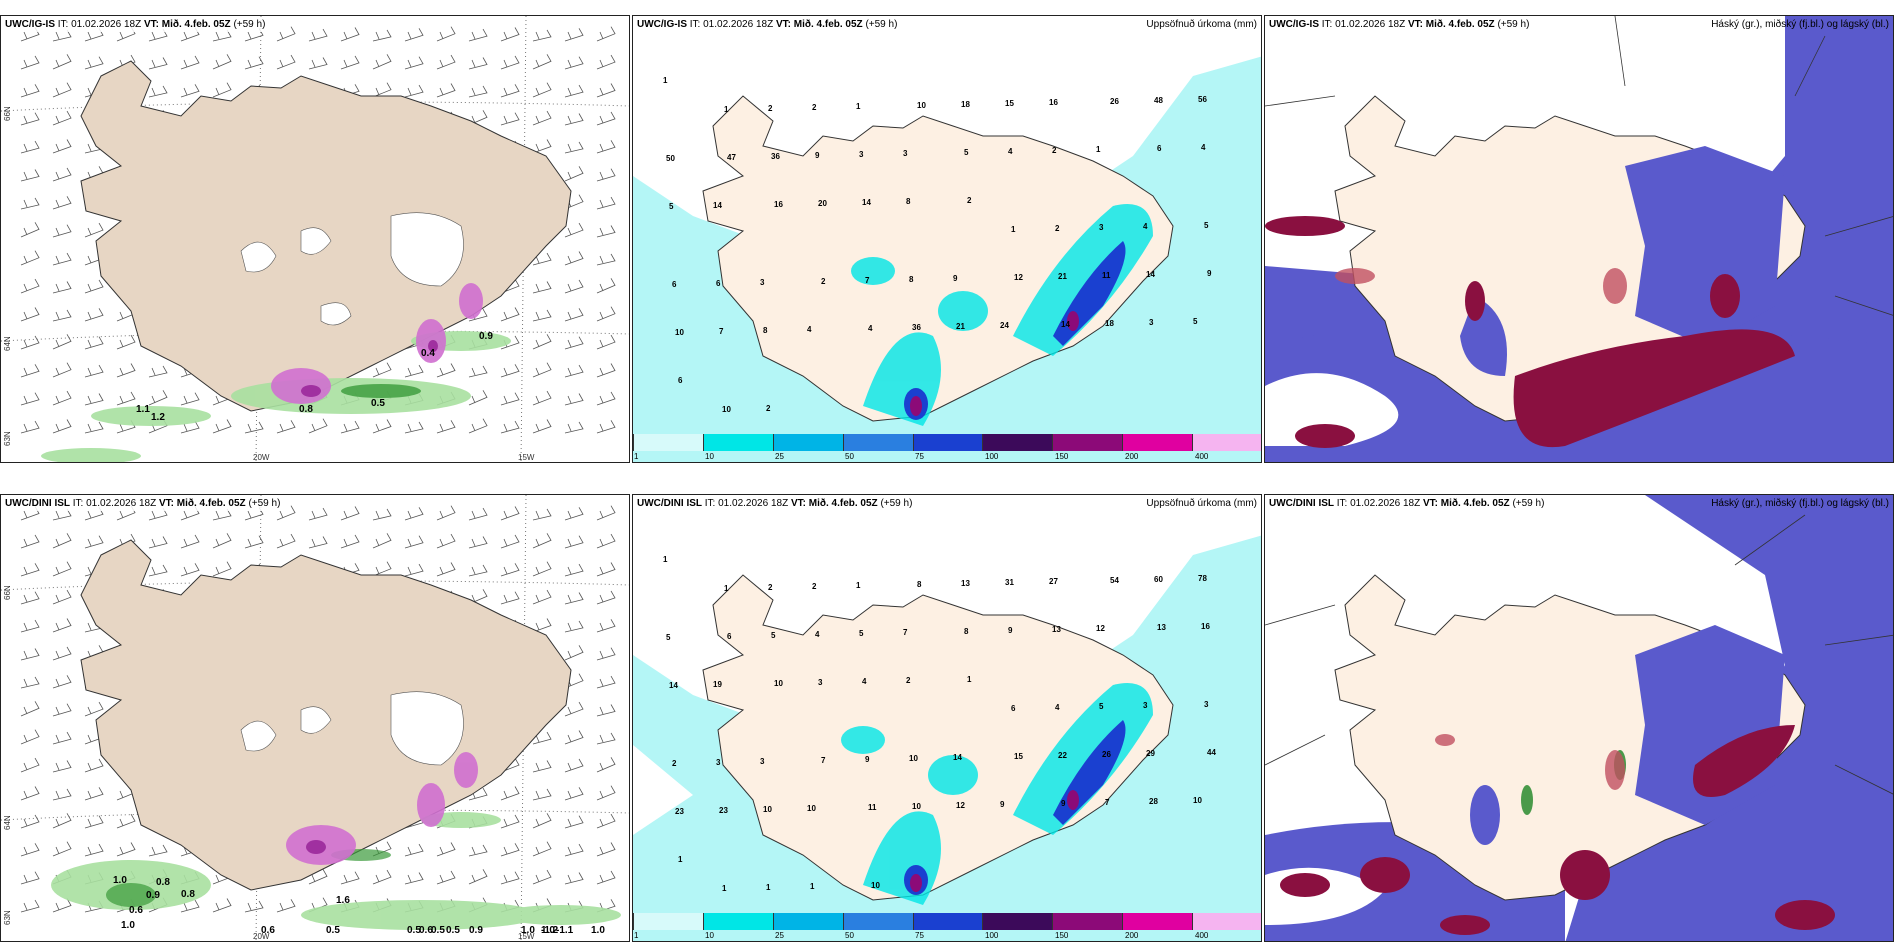 The width and height of the screenshot is (1900, 950). Describe the element at coordinates (1150, 274) in the screenshot. I see `precip-value: 14` at that location.